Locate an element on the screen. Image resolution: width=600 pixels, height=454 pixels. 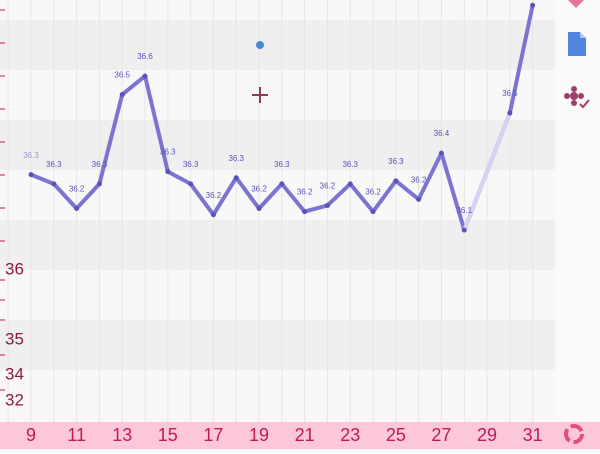
flower-center is located at coordinates (574, 96).